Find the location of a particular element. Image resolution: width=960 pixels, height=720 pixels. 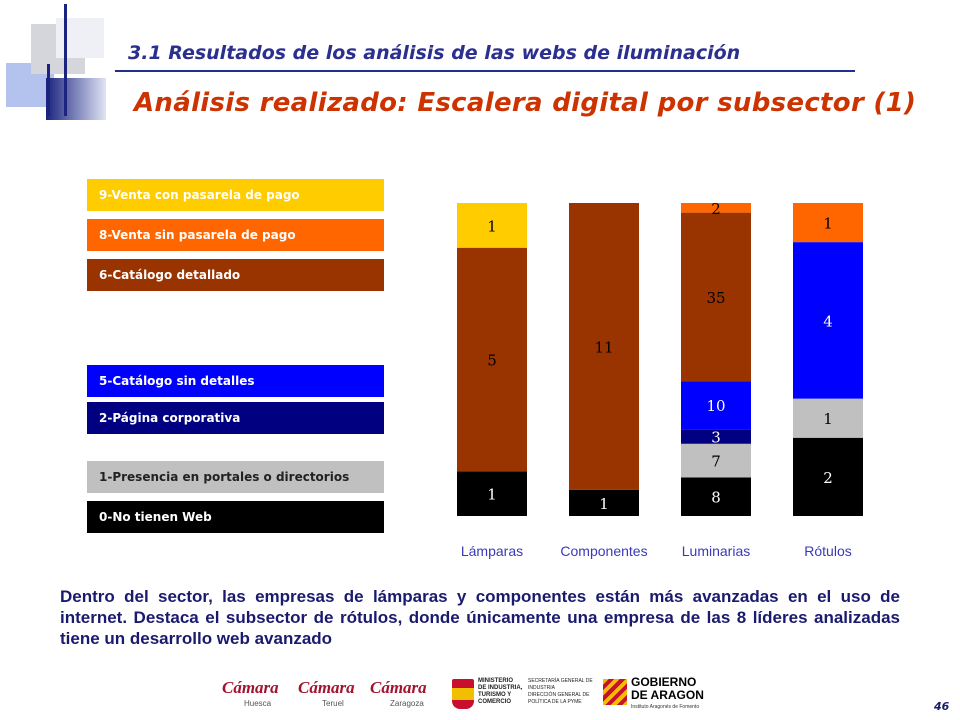

legend-item-8: 8-Venta sin pasarela de pago is located at coordinates (235, 235).